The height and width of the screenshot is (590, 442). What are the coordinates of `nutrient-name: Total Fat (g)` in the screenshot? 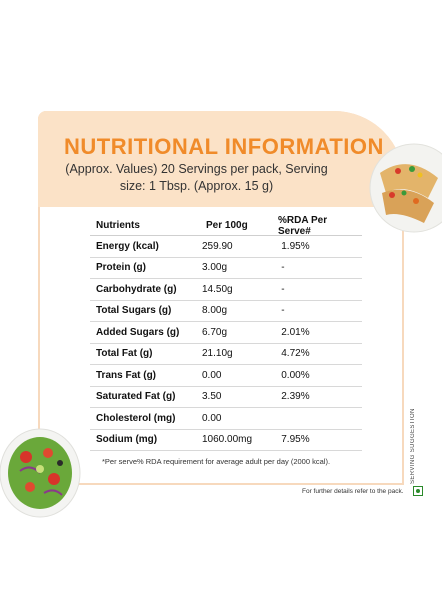 It's located at (124, 354).